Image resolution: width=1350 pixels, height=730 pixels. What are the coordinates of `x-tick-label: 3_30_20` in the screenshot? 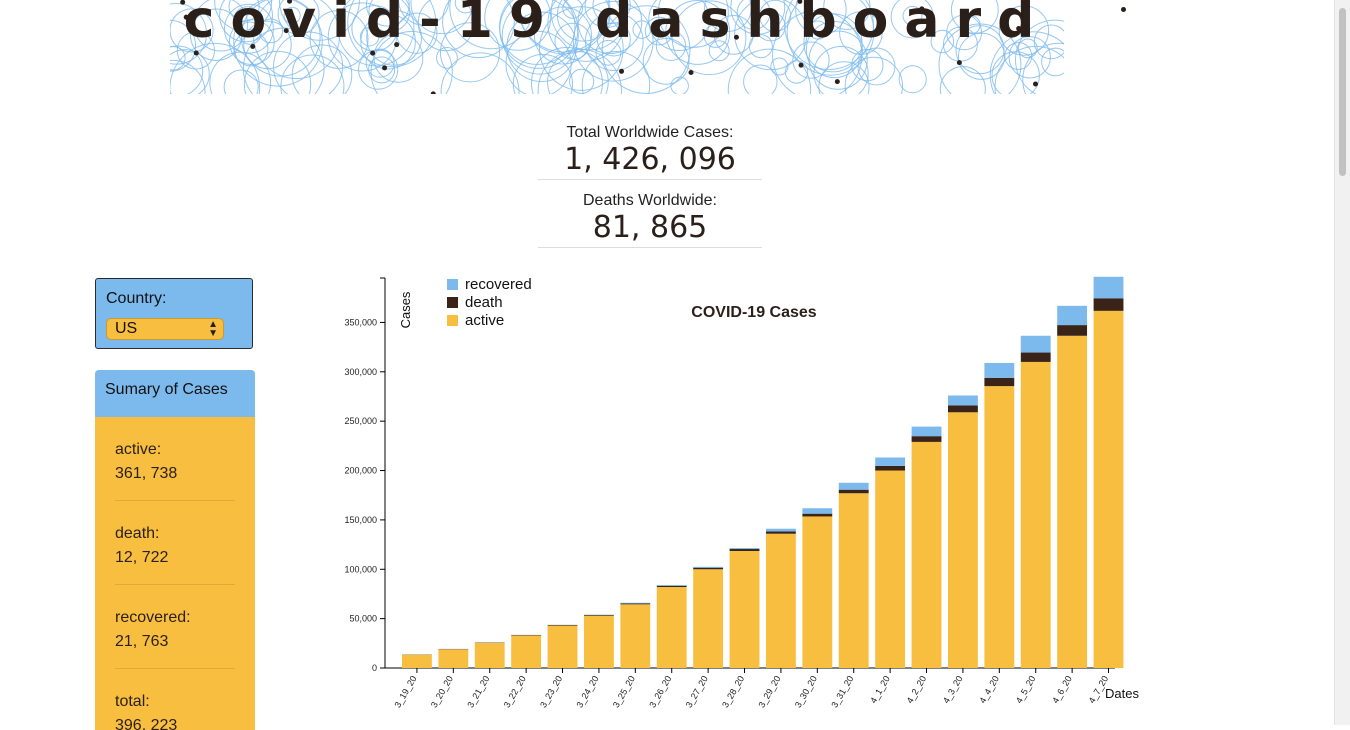 It's located at (806, 691).